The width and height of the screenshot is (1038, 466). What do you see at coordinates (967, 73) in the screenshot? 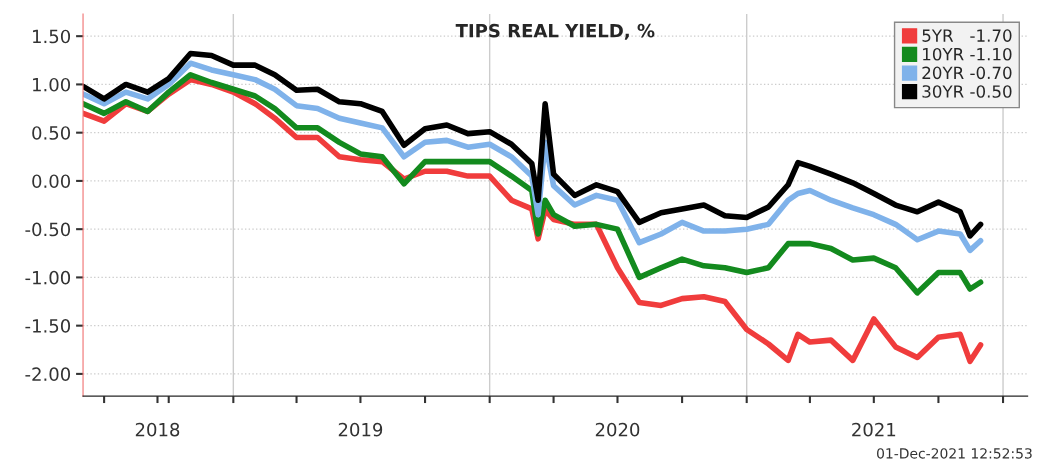
I see `legend-label: 20YR -0.70` at bounding box center [967, 73].